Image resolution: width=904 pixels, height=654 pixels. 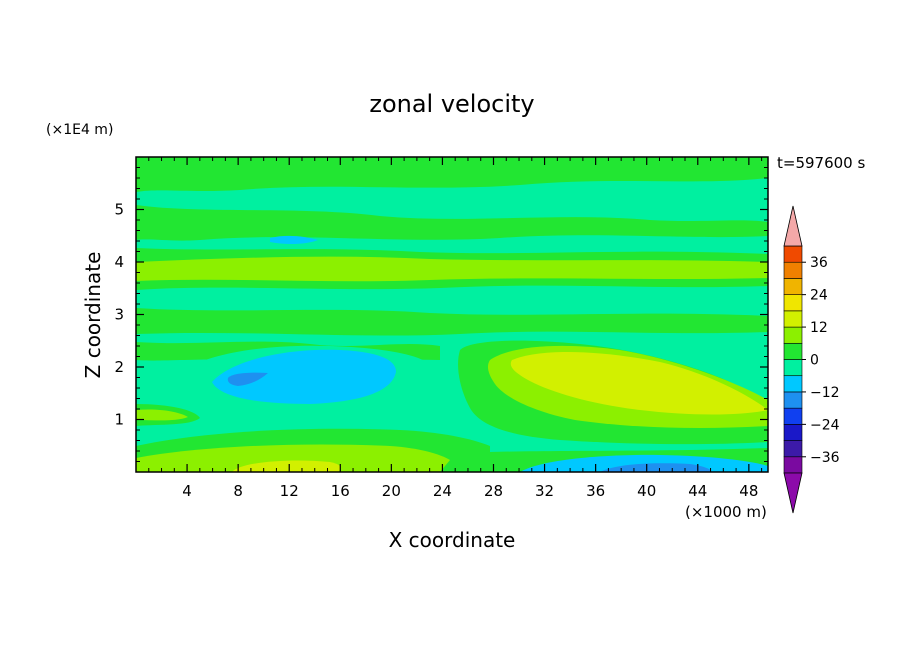 What do you see at coordinates (391, 491) in the screenshot?
I see `x-tick-label: 20` at bounding box center [391, 491].